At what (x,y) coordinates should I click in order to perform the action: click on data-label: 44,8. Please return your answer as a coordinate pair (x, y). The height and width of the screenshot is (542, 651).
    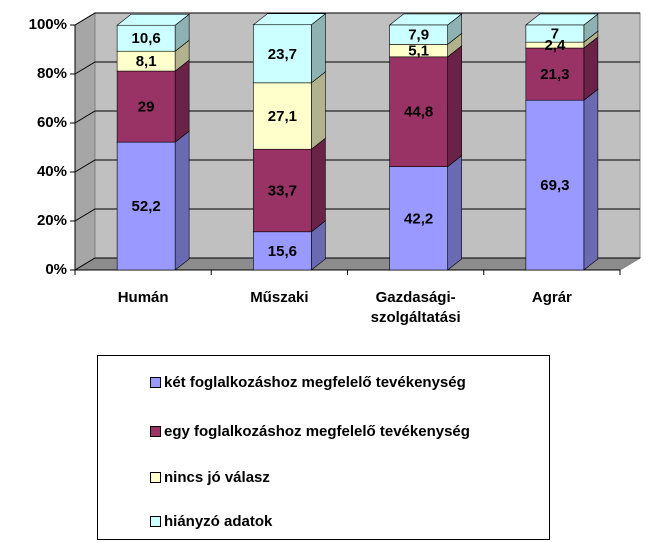
    Looking at the image, I should click on (418, 112).